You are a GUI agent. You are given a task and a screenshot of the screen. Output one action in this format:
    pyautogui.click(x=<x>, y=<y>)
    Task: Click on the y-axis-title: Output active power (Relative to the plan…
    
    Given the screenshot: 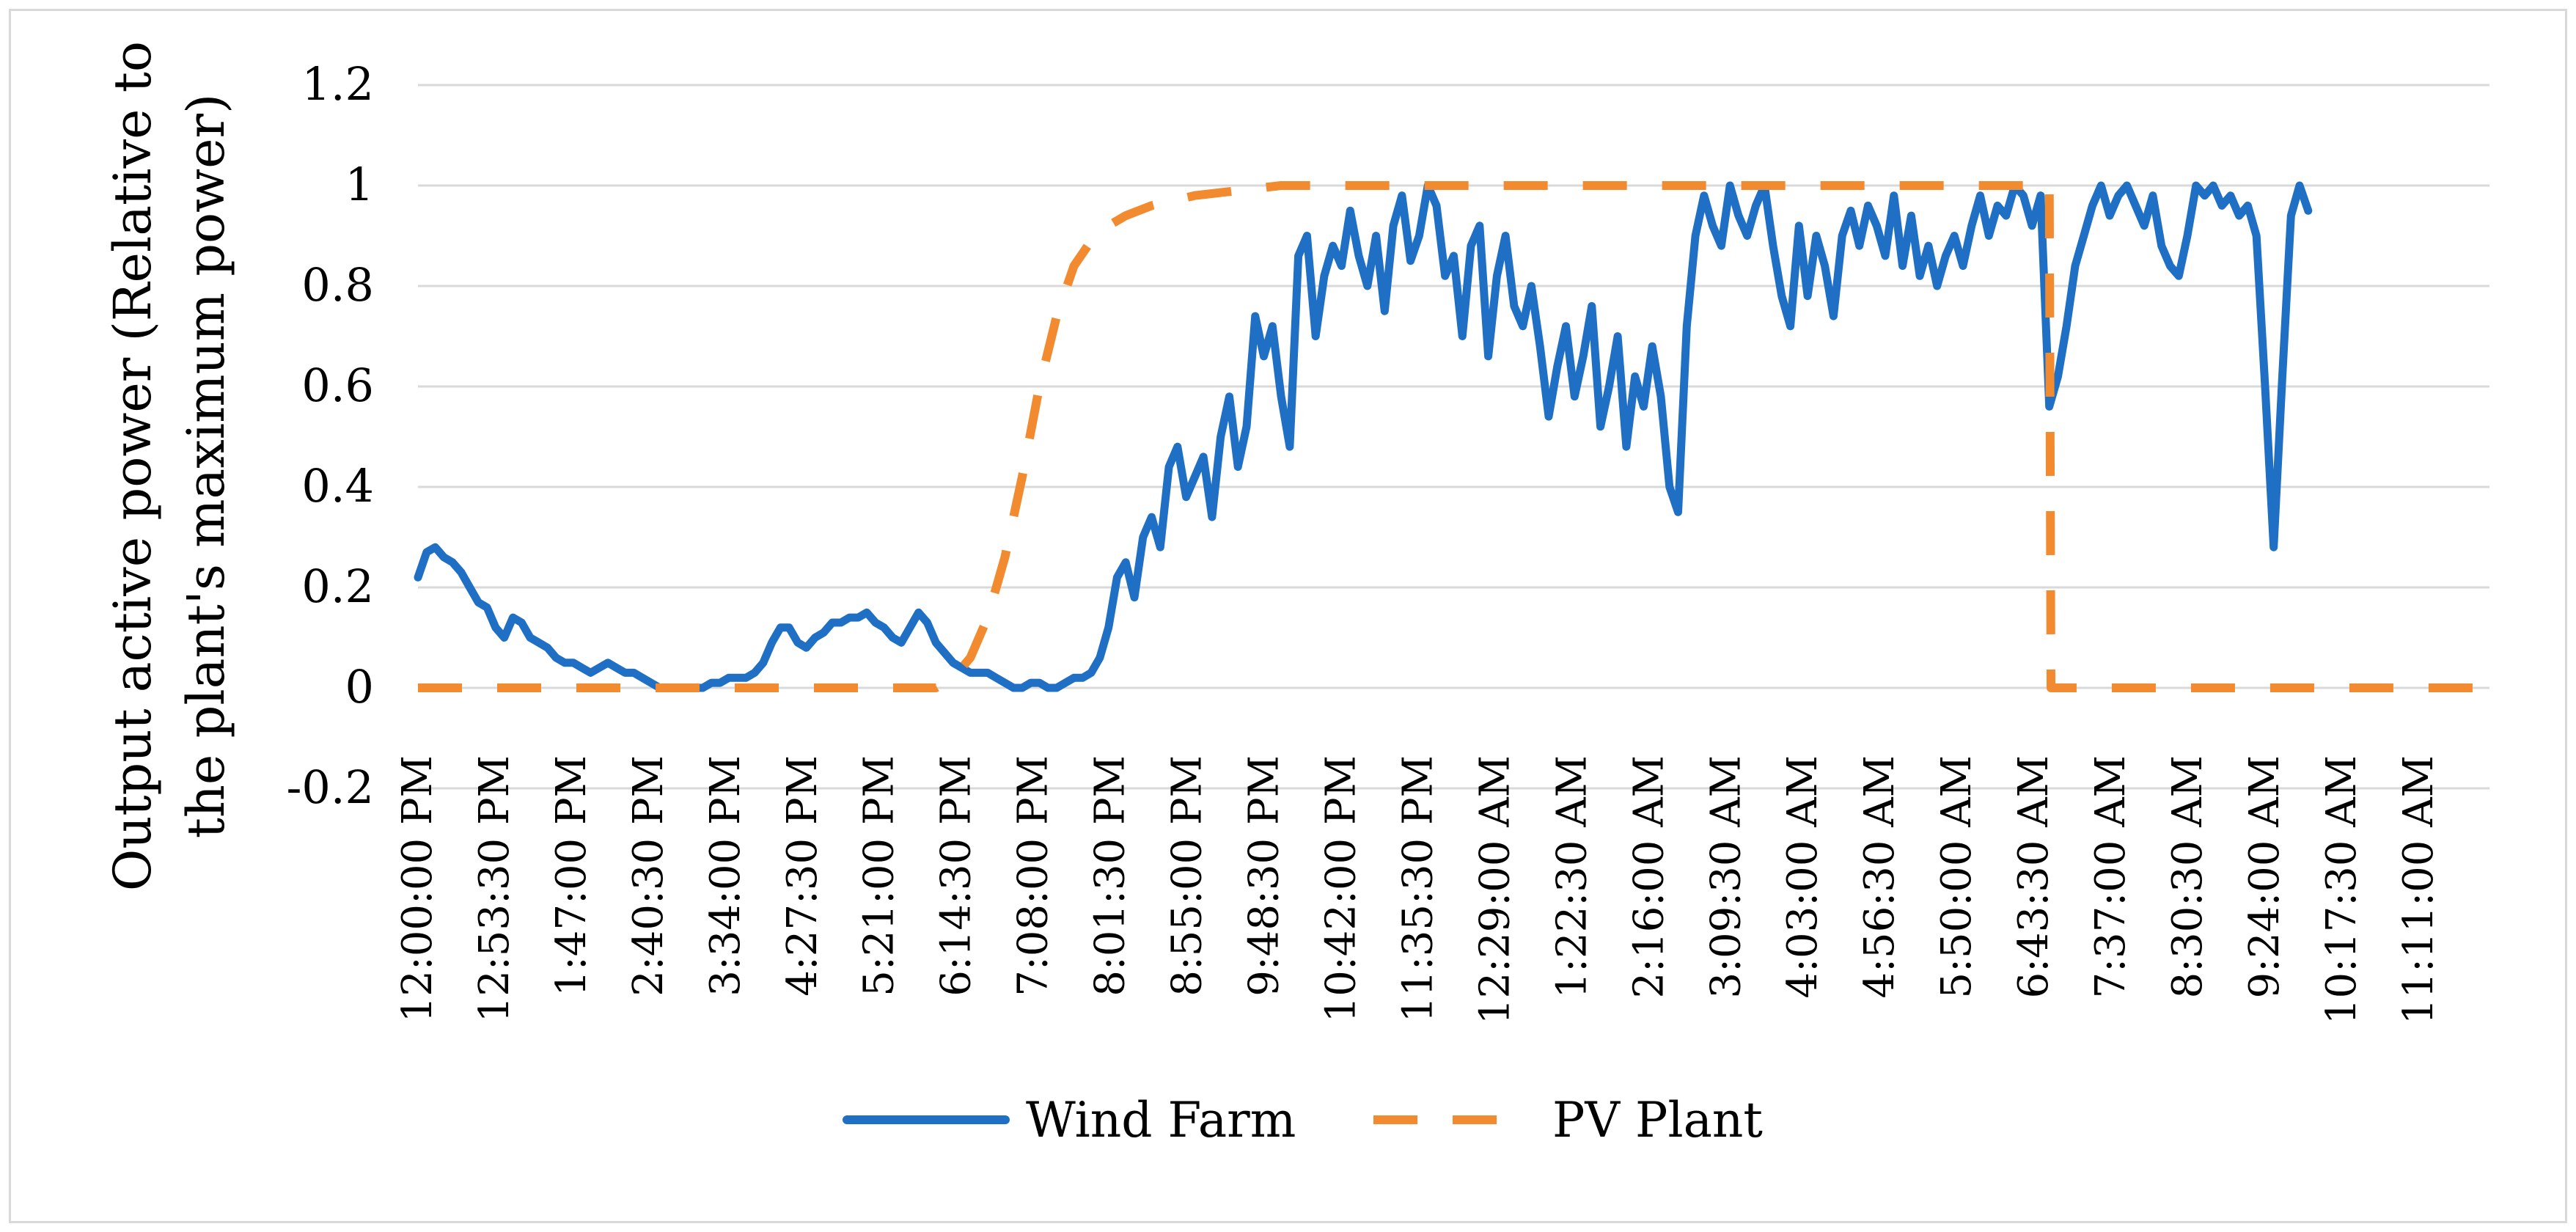 What is the action you would take?
    pyautogui.click(x=169, y=466)
    